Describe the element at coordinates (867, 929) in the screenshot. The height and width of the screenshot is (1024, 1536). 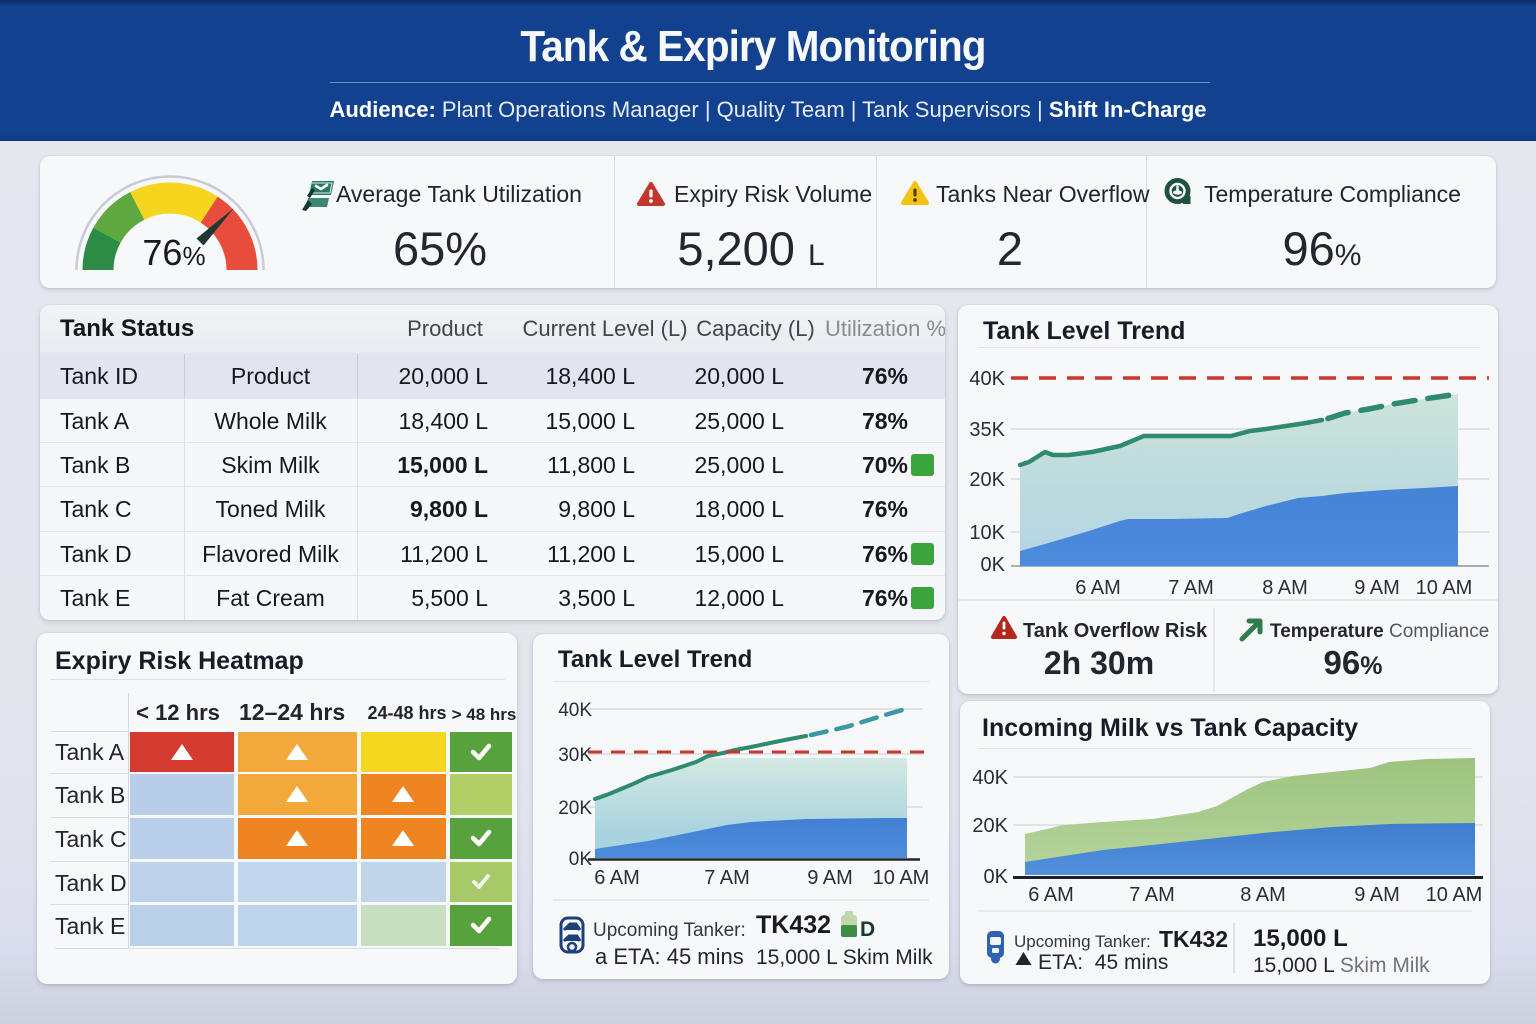
I see `svg-text: D` at that location.